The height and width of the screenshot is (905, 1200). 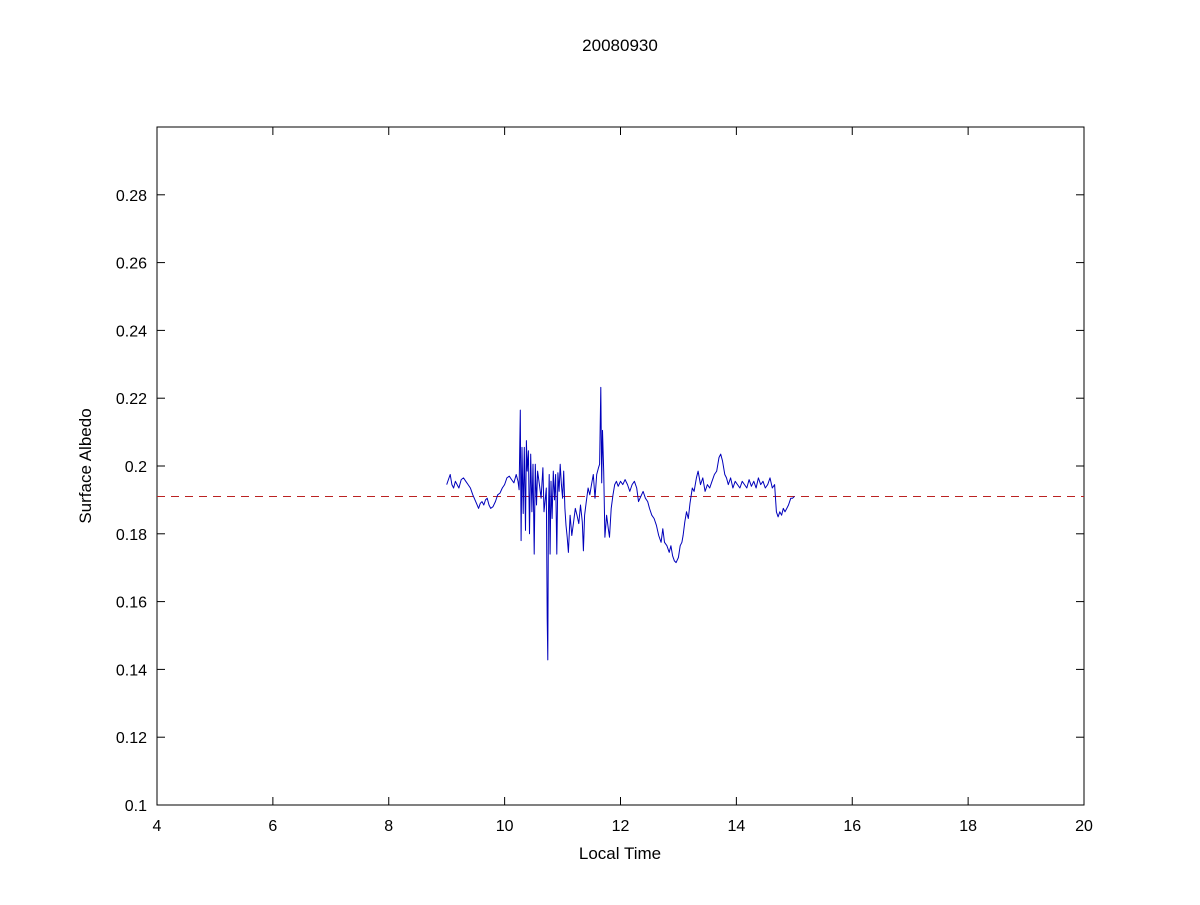 What do you see at coordinates (85, 465) in the screenshot?
I see `y-axis-label: Surface Albedo` at bounding box center [85, 465].